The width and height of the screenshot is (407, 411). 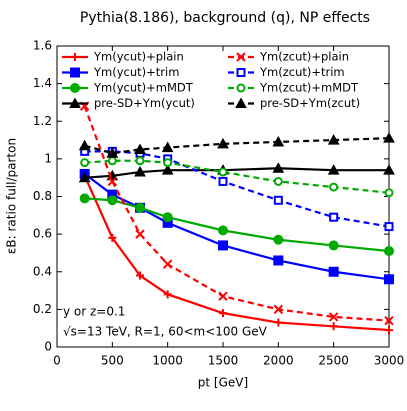 I want to click on legend-label: Ym(zcut)+mMDT, so click(x=309, y=88).